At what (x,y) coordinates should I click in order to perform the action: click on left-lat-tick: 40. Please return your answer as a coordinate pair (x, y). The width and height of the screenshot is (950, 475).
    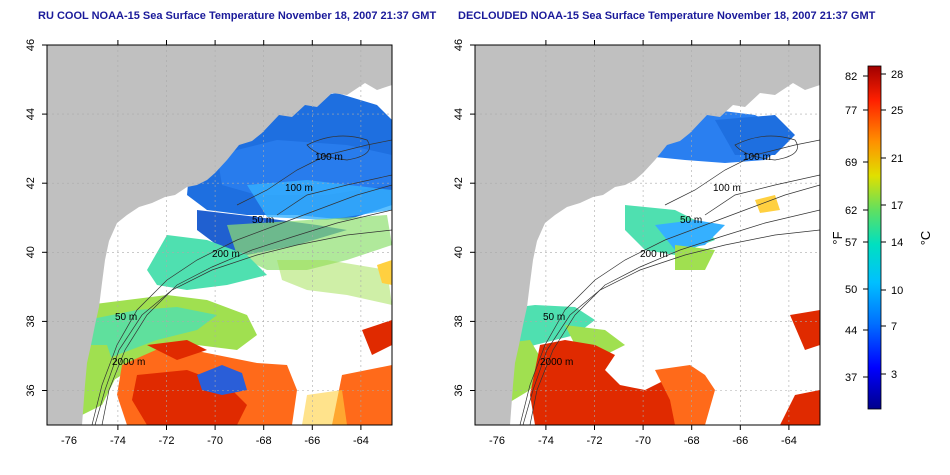
    Looking at the image, I should click on (31, 252).